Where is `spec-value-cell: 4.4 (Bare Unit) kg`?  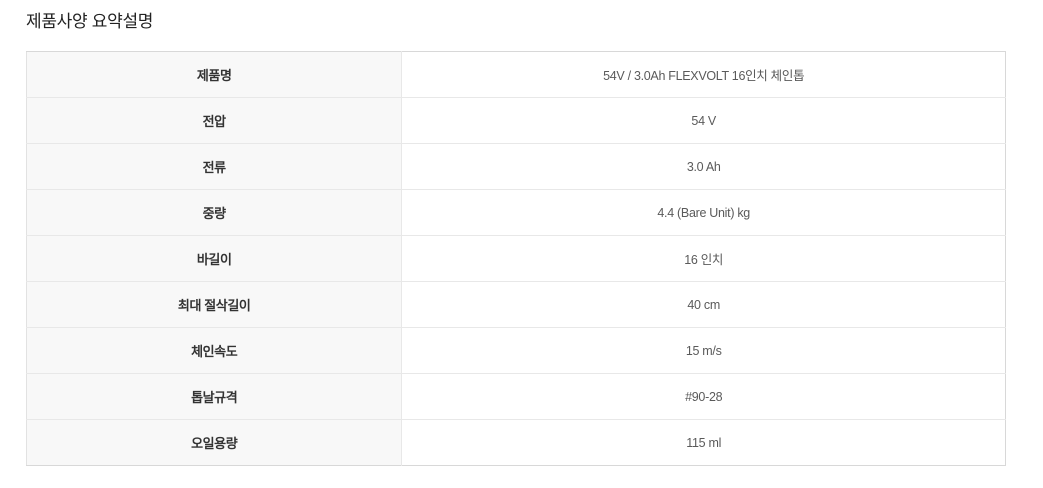 spec-value-cell: 4.4 (Bare Unit) kg is located at coordinates (703, 212).